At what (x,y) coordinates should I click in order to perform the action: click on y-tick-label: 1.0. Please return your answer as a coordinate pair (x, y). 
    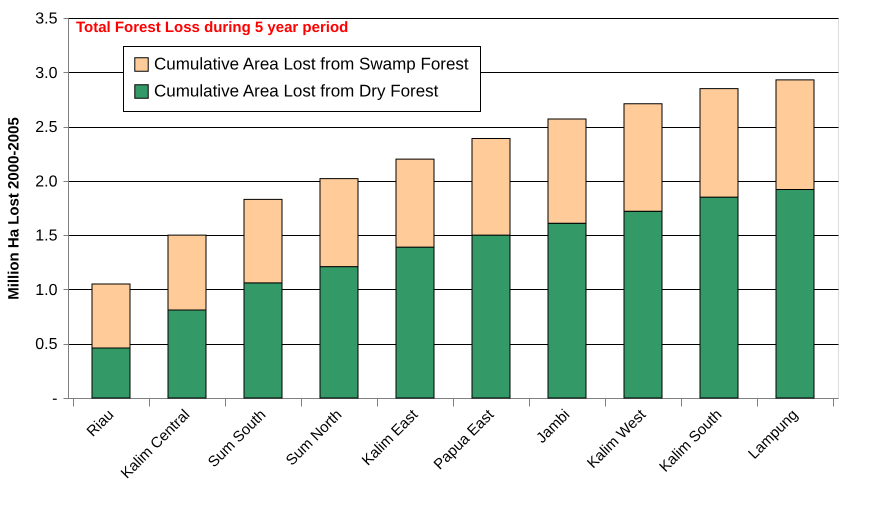
    Looking at the image, I should click on (46, 290).